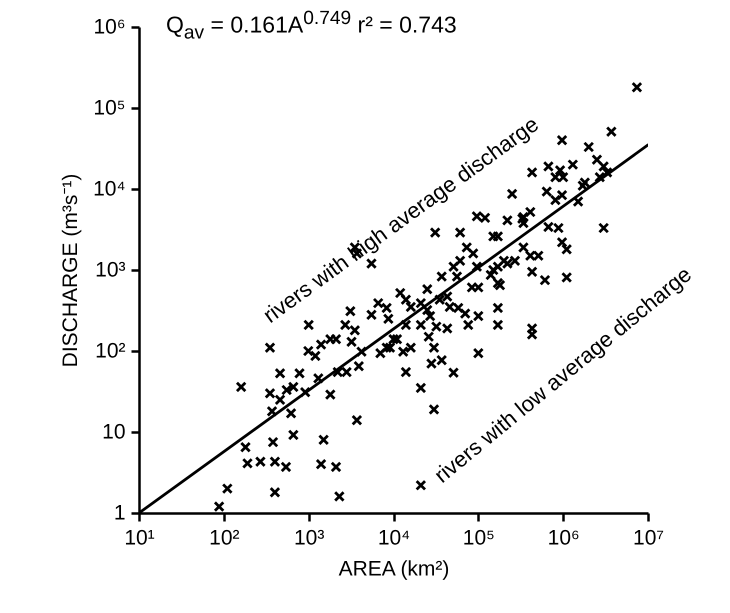 This screenshot has width=730, height=613. Describe the element at coordinates (564, 538) in the screenshot. I see `x-tick-label: 10⁶` at that location.